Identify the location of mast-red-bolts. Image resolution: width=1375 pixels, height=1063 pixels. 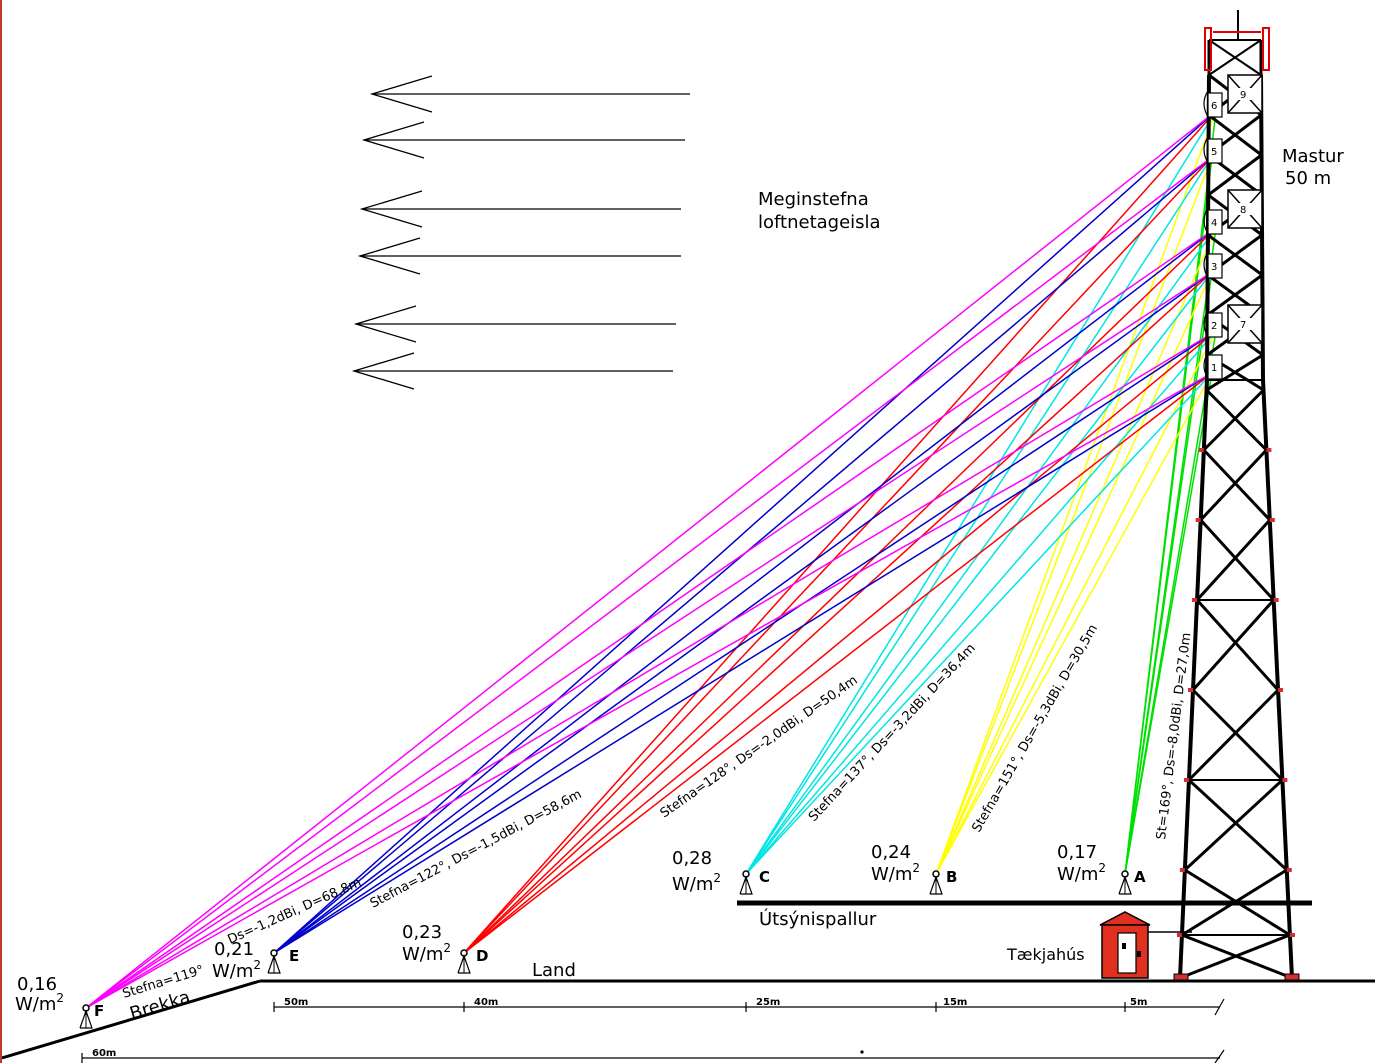
(1235, 692).